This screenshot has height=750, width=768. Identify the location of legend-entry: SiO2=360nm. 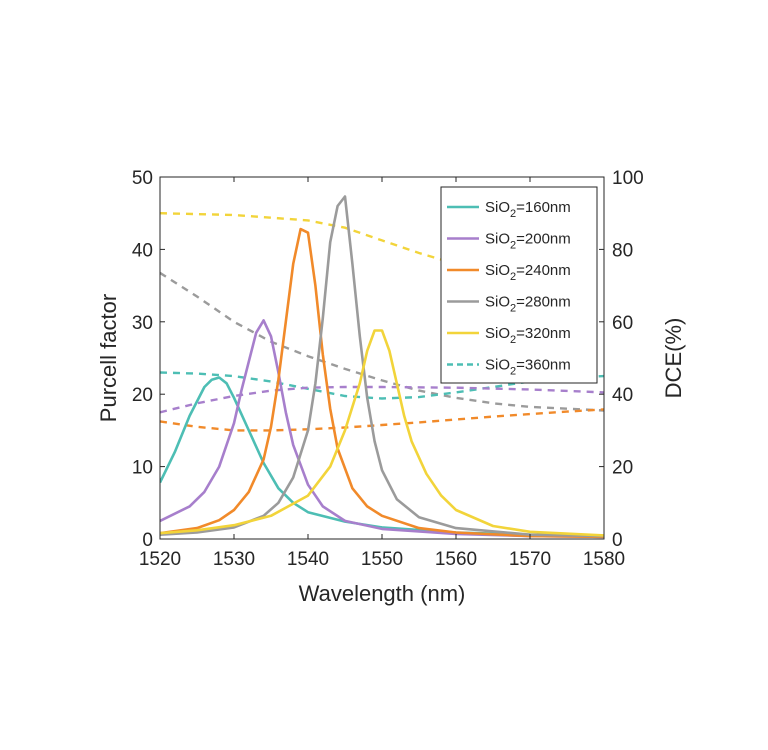
(509, 367).